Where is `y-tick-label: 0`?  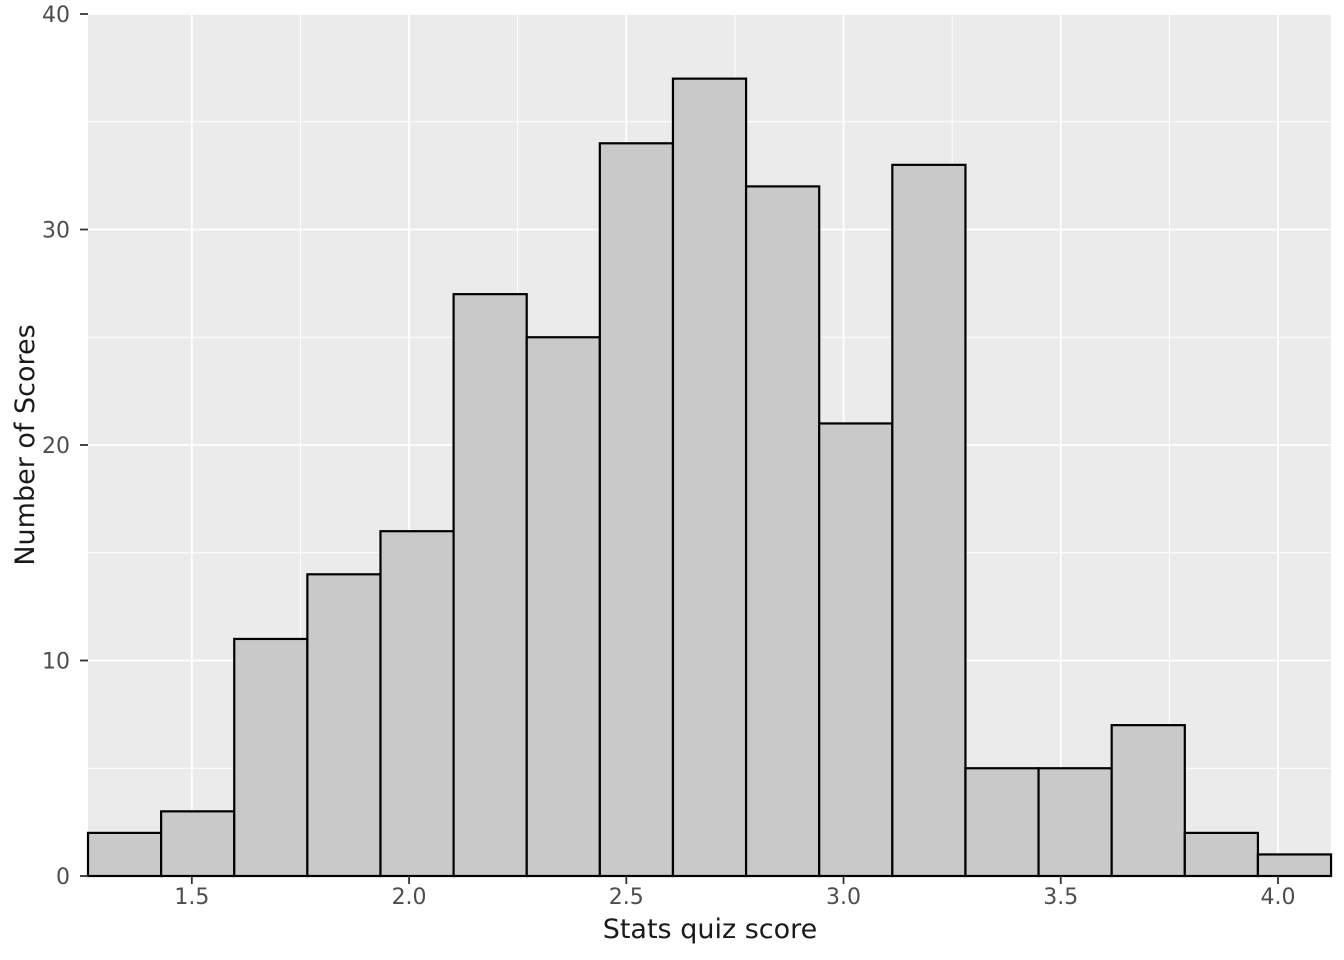 y-tick-label: 0 is located at coordinates (63, 877).